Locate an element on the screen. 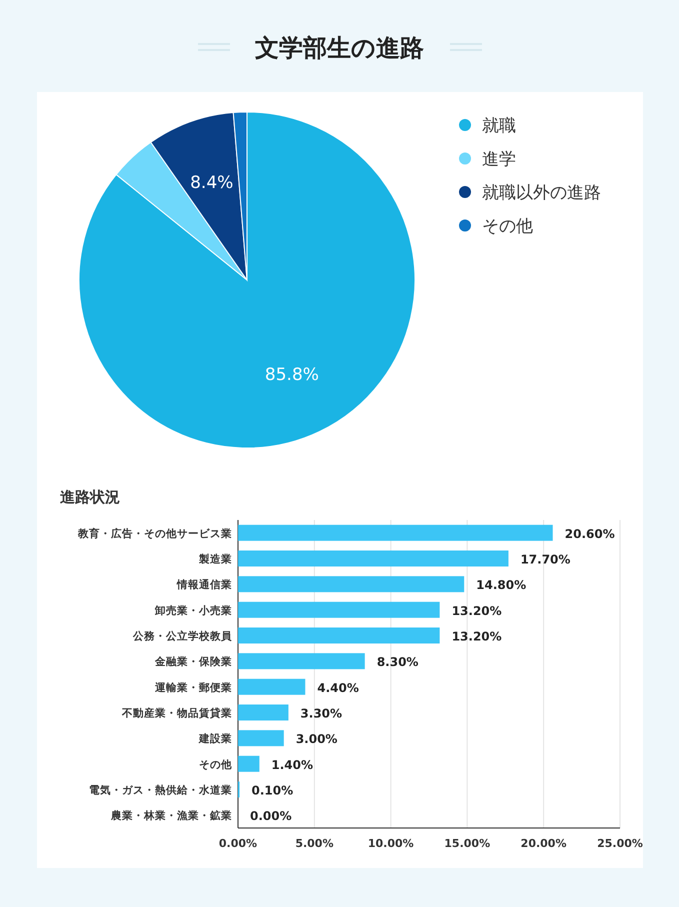 The height and width of the screenshot is (907, 679). y-tick-label: 建設業 is located at coordinates (215, 739).